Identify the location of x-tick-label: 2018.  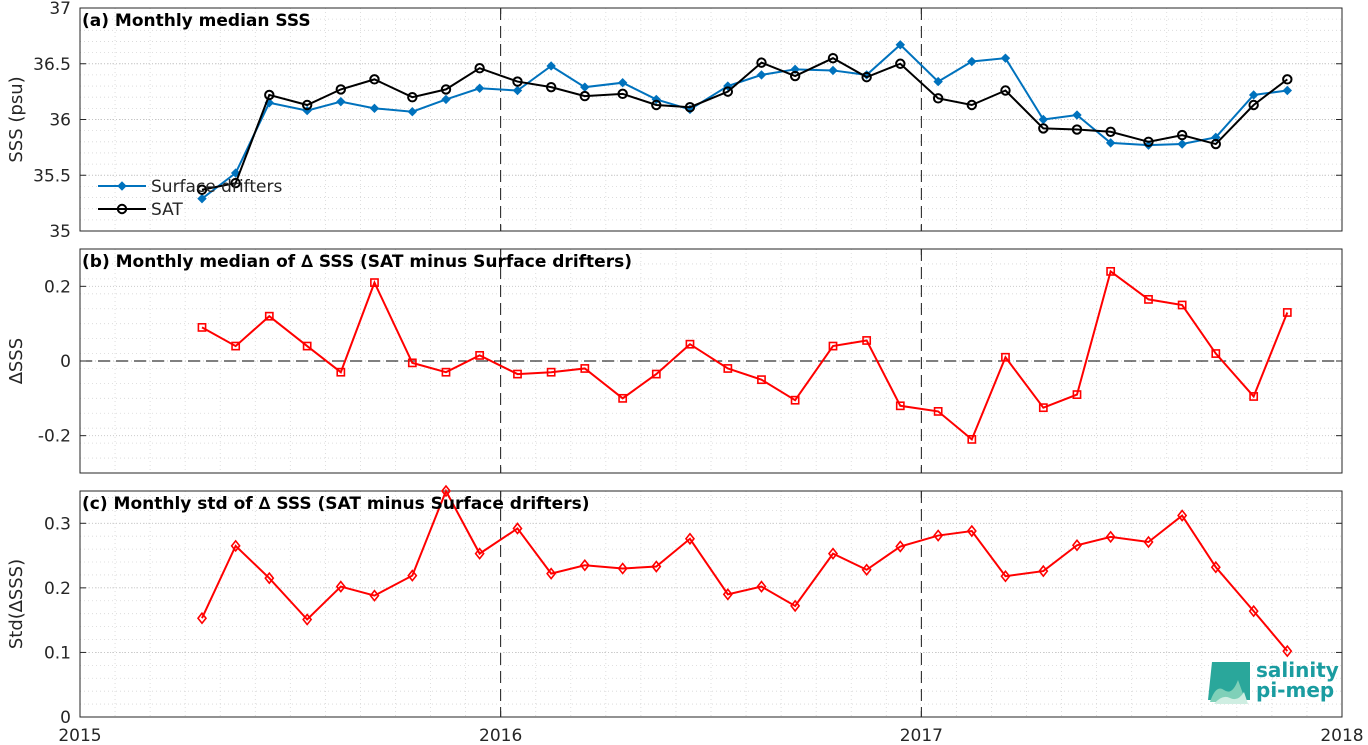
(1341, 735).